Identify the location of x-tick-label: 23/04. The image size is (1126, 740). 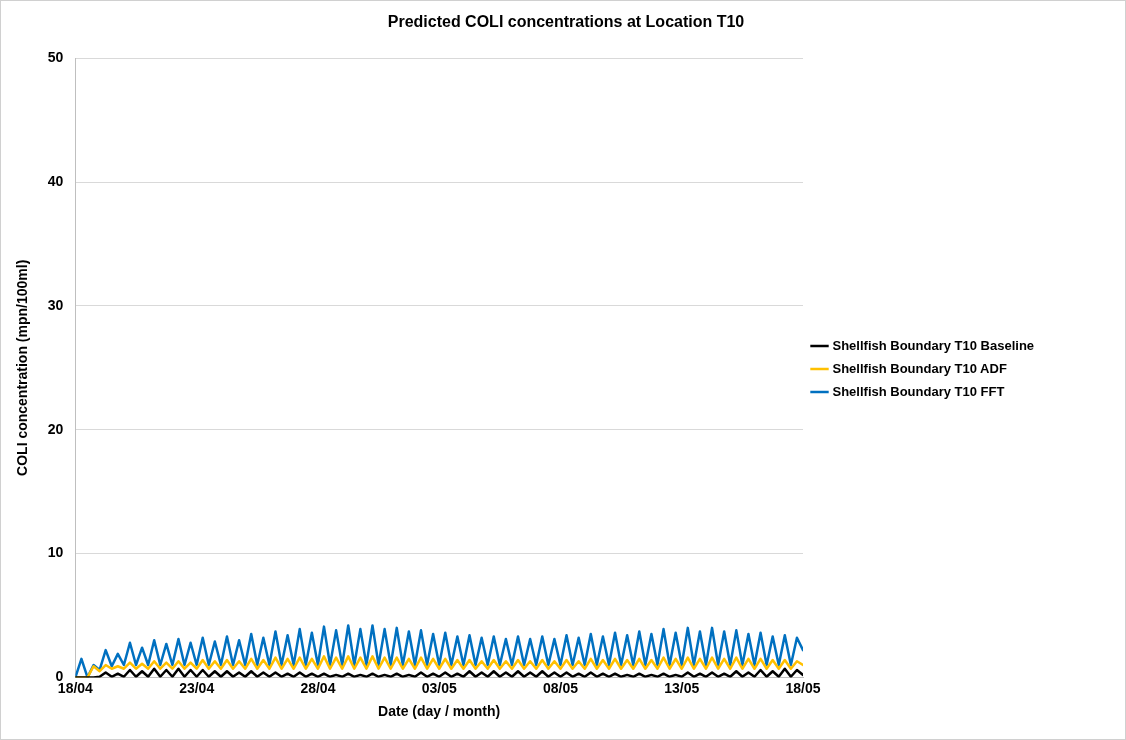
(197, 687).